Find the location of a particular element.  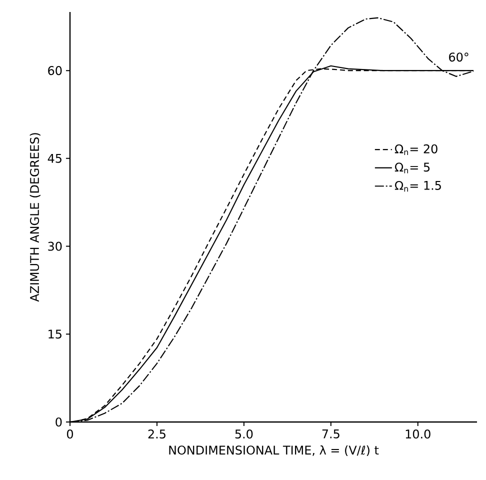

x-tick-label: 5.0 is located at coordinates (244, 434).